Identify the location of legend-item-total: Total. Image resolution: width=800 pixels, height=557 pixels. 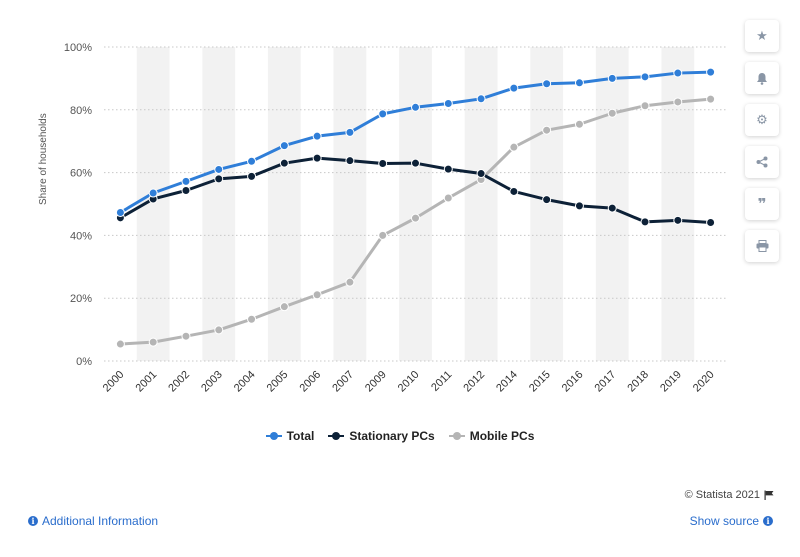
(290, 436).